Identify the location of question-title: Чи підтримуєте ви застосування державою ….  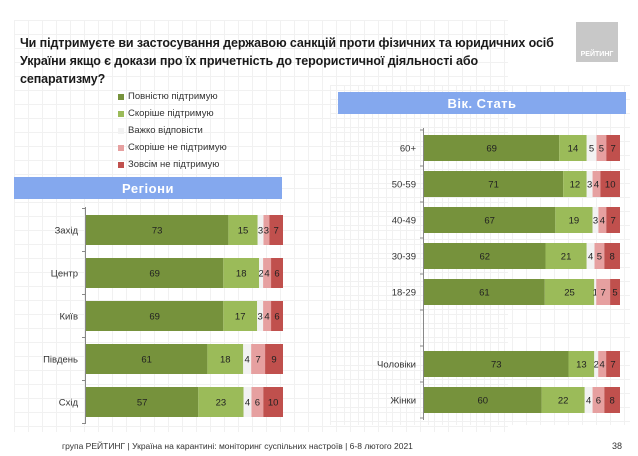
(290, 61).